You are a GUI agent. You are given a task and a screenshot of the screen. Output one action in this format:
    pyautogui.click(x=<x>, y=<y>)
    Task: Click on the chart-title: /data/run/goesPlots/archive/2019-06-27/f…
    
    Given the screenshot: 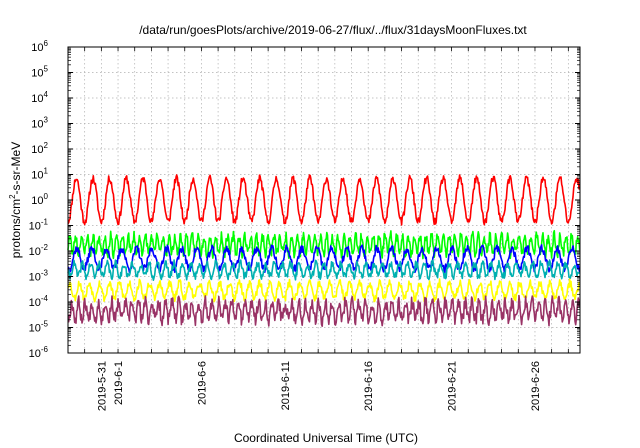 What is the action you would take?
    pyautogui.click(x=333, y=30)
    